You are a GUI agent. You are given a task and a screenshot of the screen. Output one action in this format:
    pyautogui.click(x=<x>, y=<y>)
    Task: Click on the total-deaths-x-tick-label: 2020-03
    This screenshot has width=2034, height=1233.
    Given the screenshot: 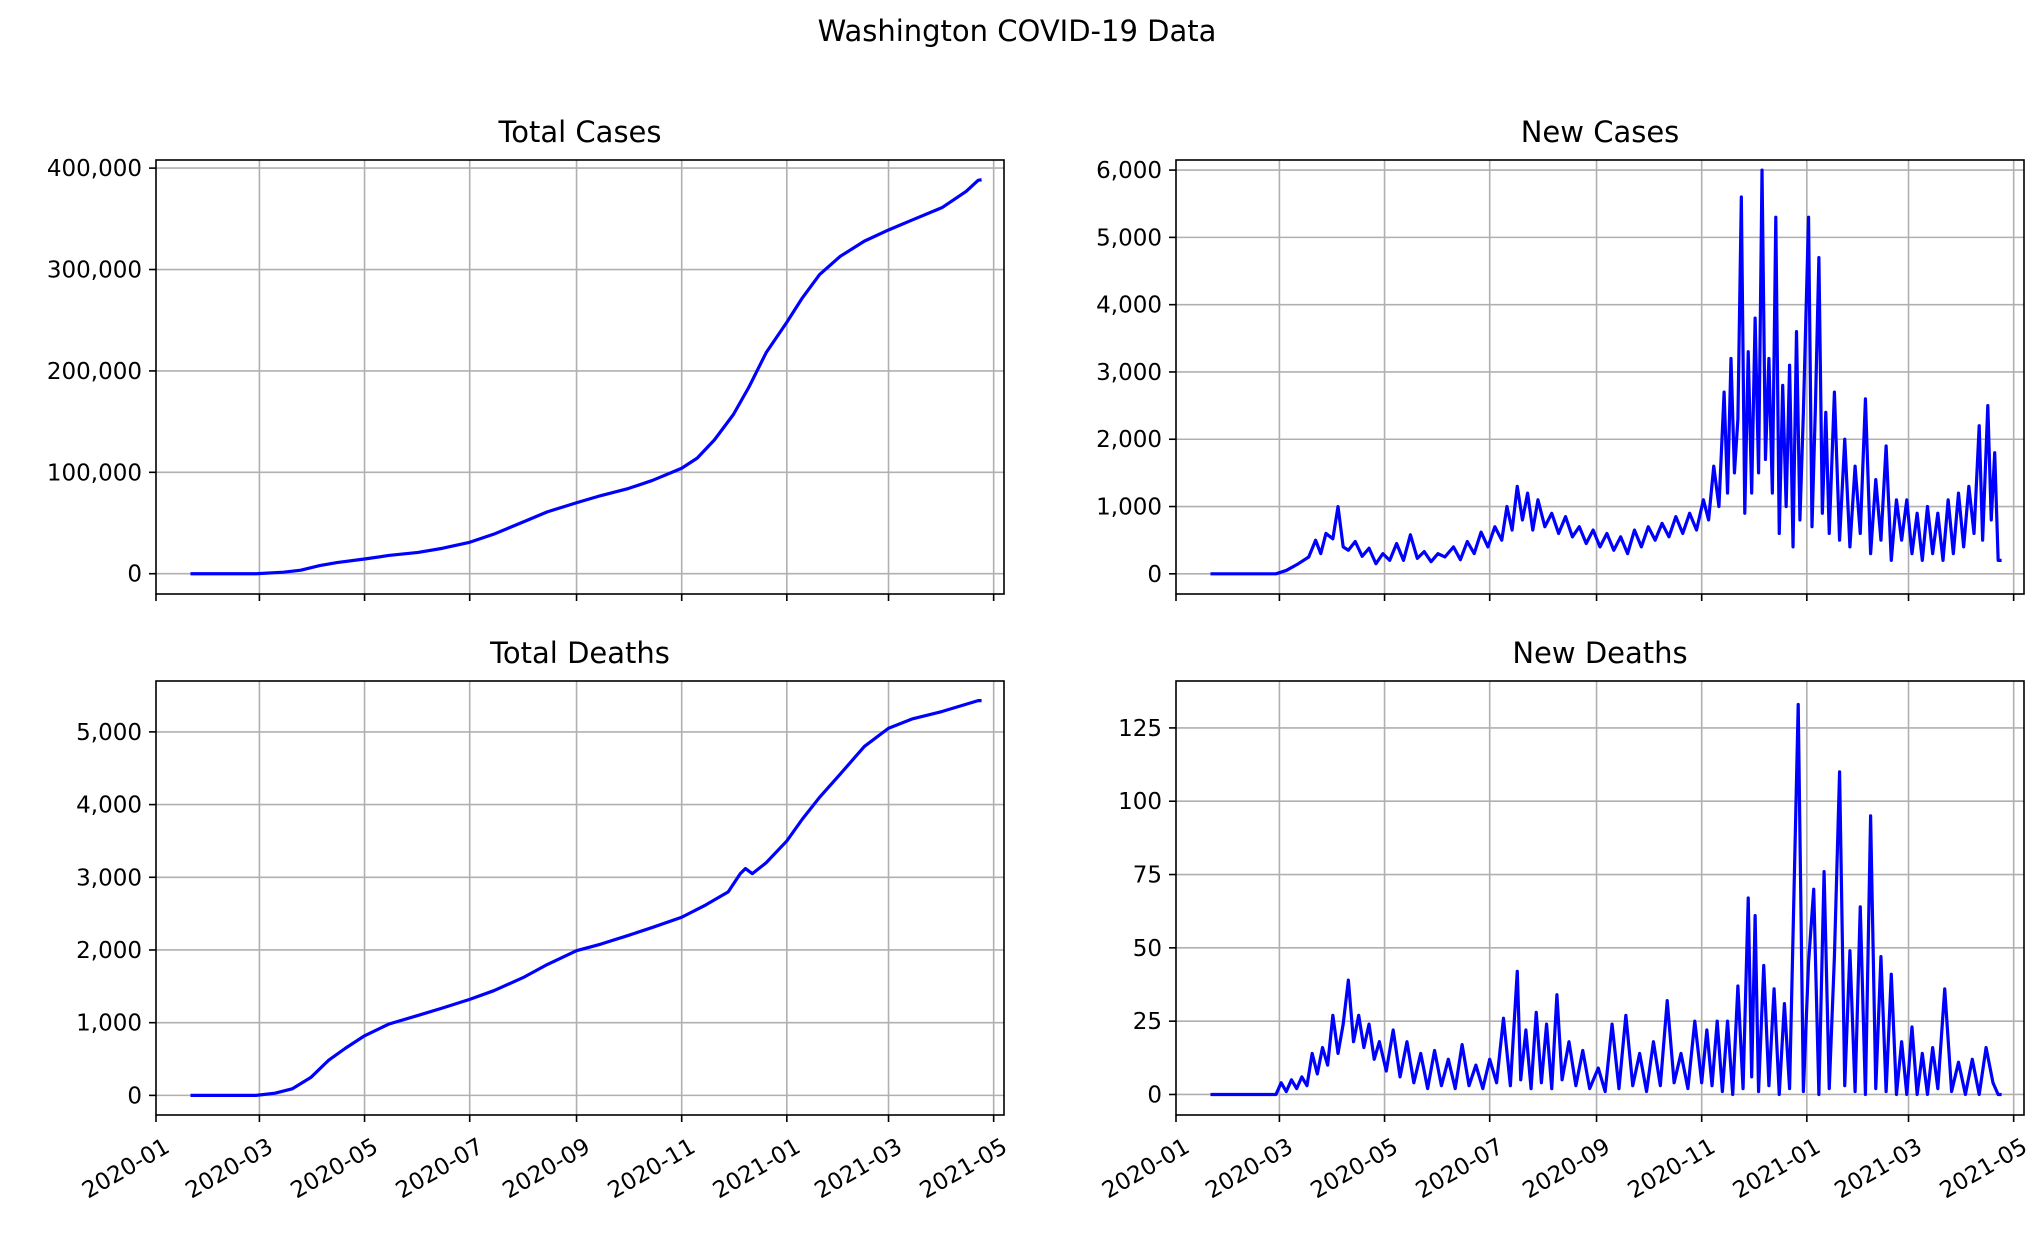 What is the action you would take?
    pyautogui.click(x=229, y=1169)
    